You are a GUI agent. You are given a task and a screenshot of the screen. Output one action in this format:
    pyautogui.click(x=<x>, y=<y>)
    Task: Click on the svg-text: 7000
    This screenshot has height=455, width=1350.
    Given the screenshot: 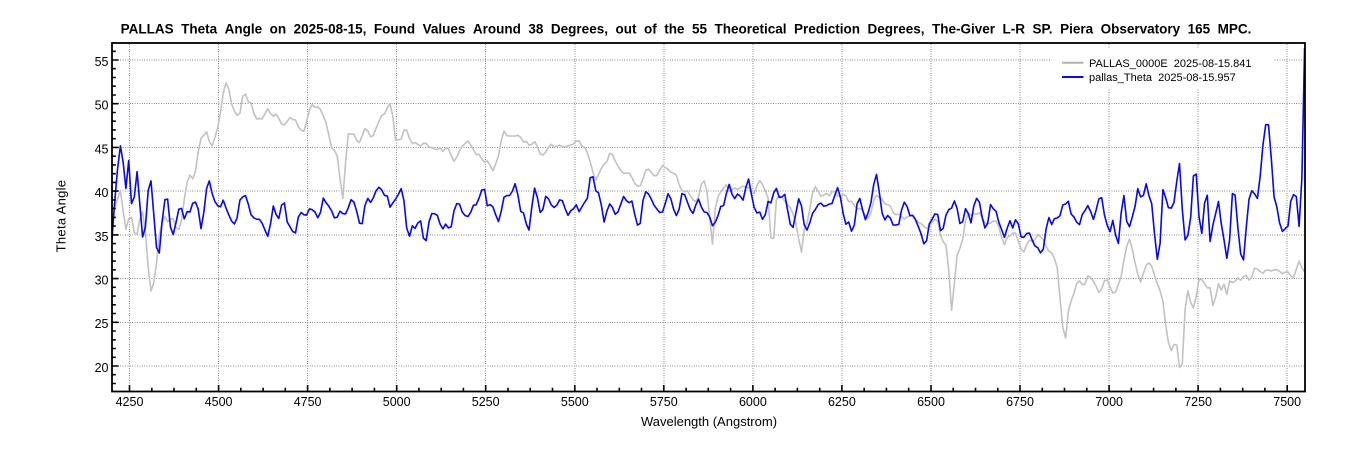 What is the action you would take?
    pyautogui.click(x=1109, y=402)
    